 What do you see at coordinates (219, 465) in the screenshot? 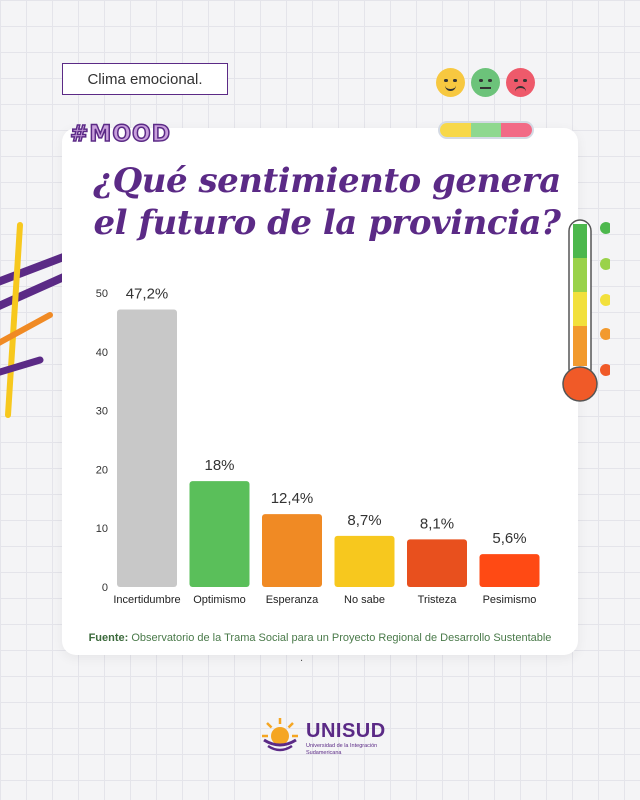
I see `data-label: 18%` at bounding box center [219, 465].